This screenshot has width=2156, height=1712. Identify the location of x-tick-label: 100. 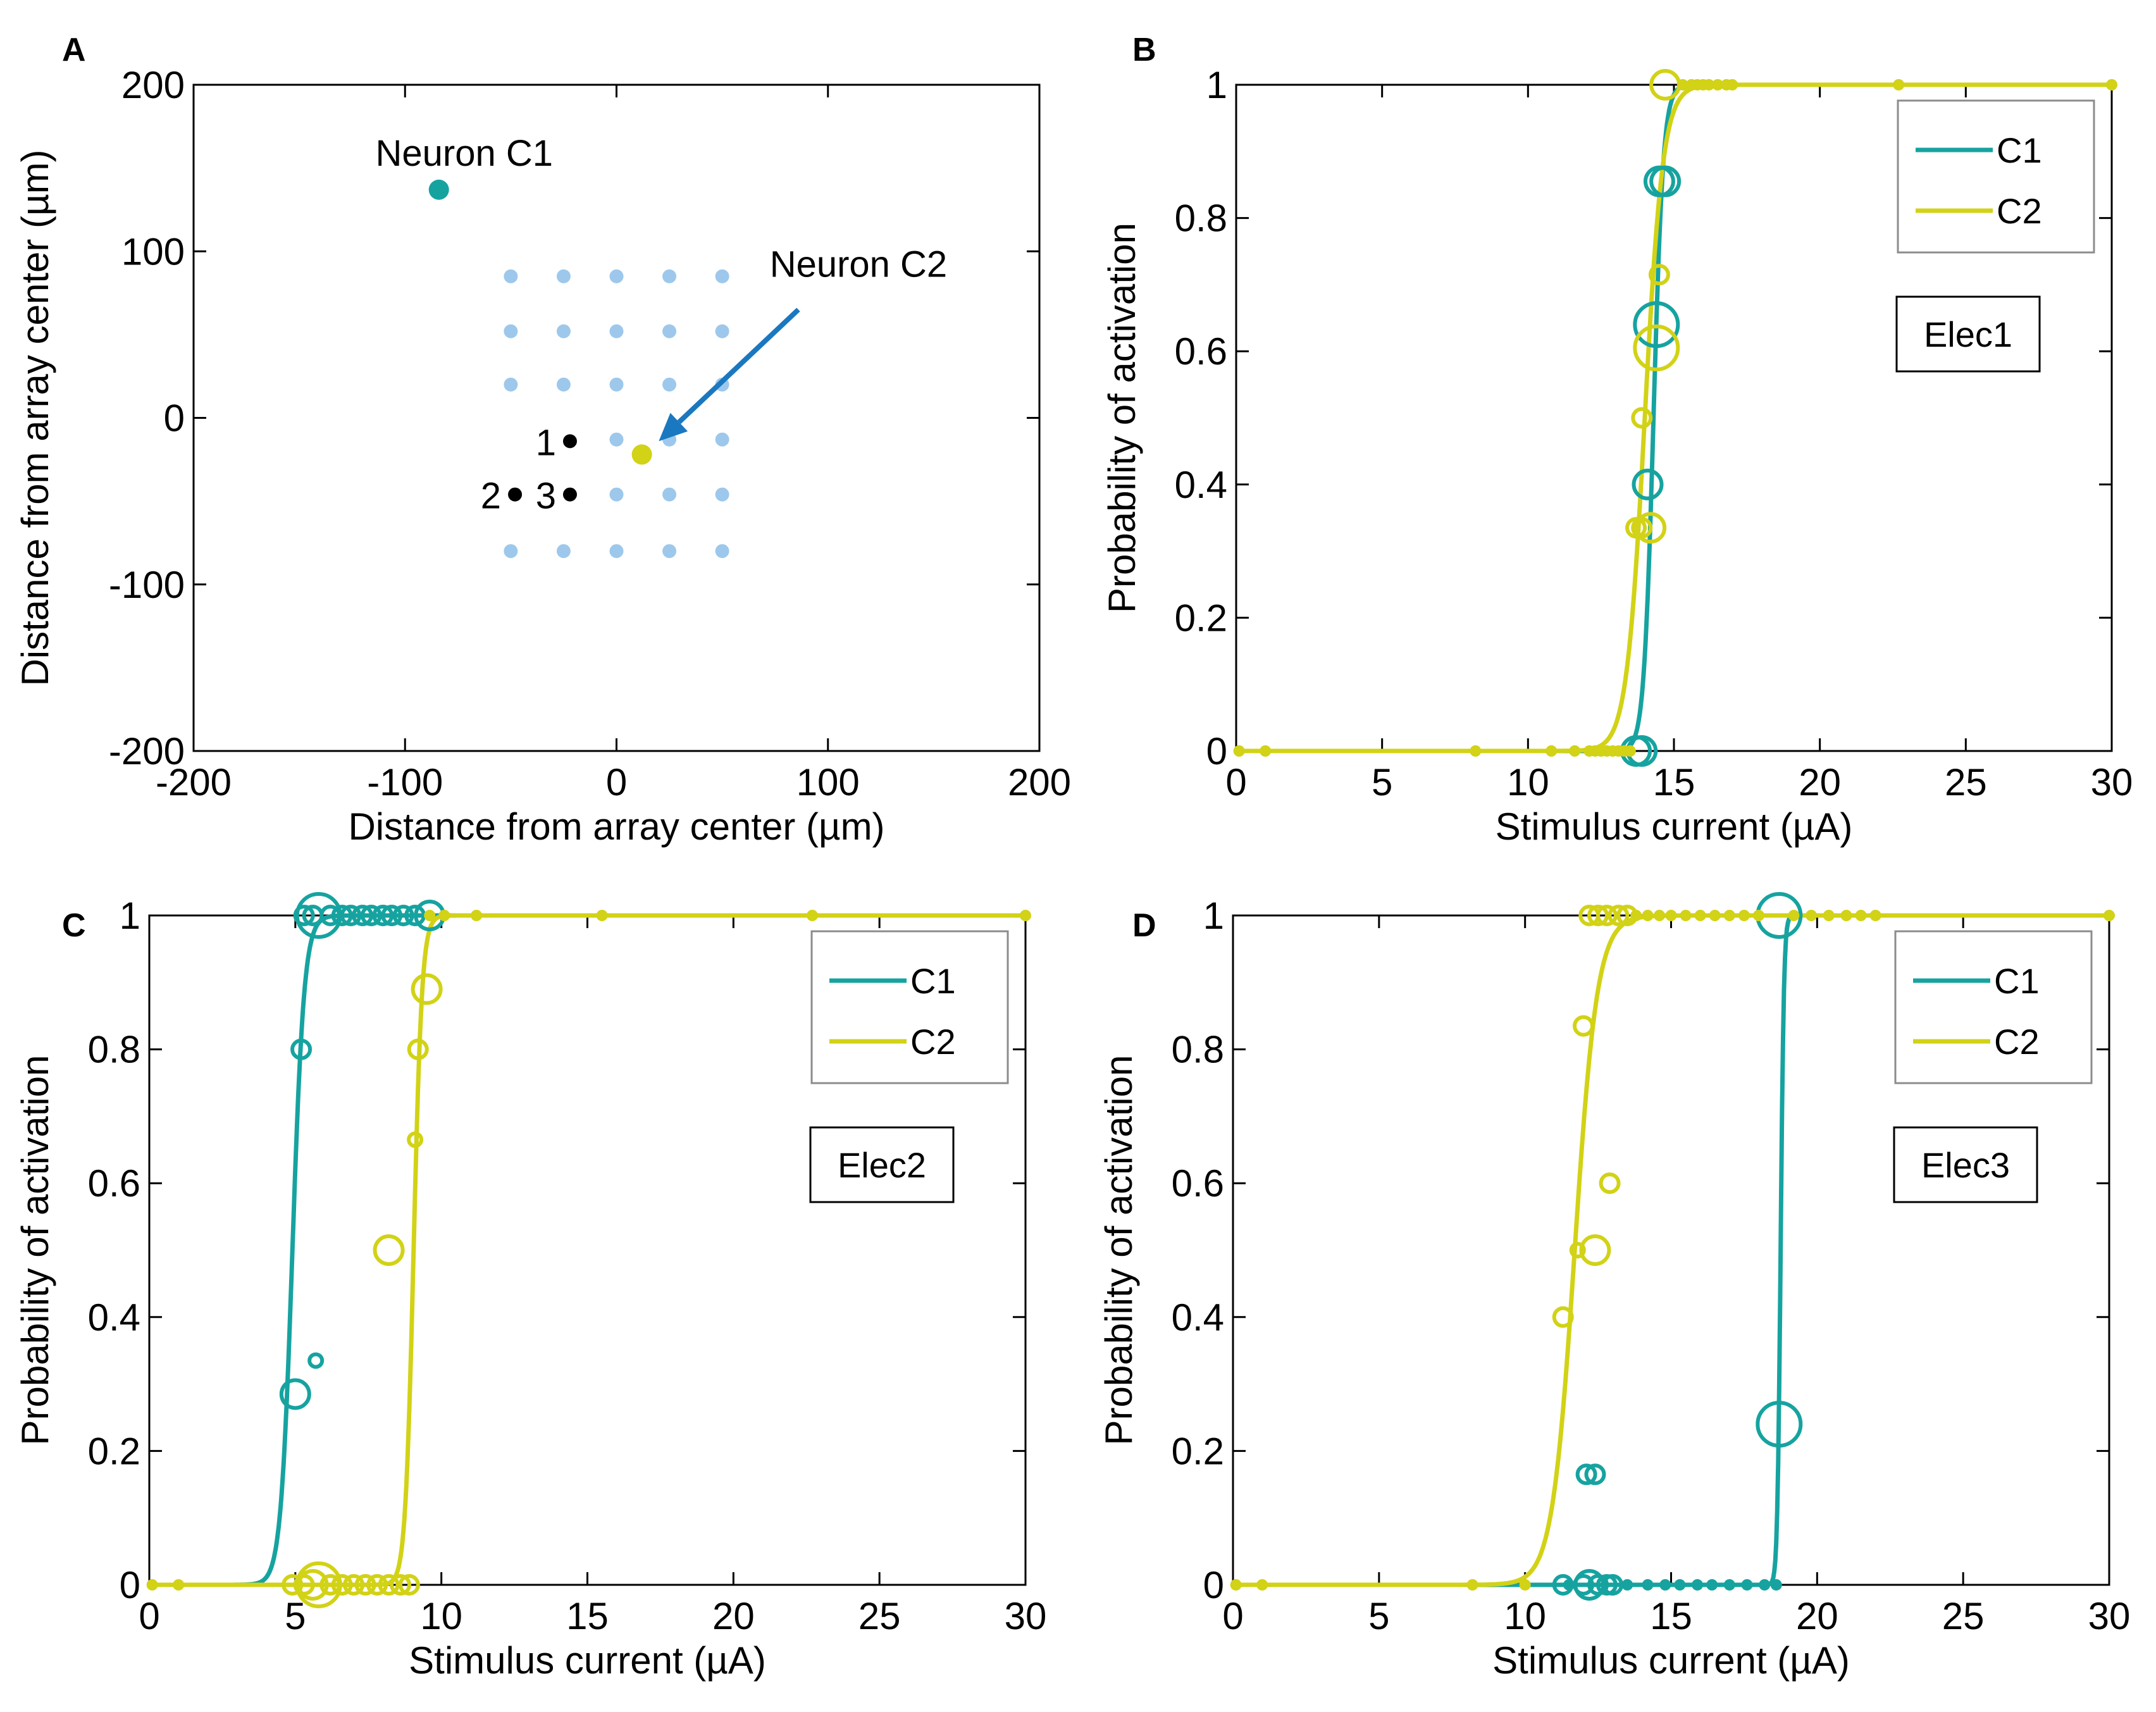
(828, 782).